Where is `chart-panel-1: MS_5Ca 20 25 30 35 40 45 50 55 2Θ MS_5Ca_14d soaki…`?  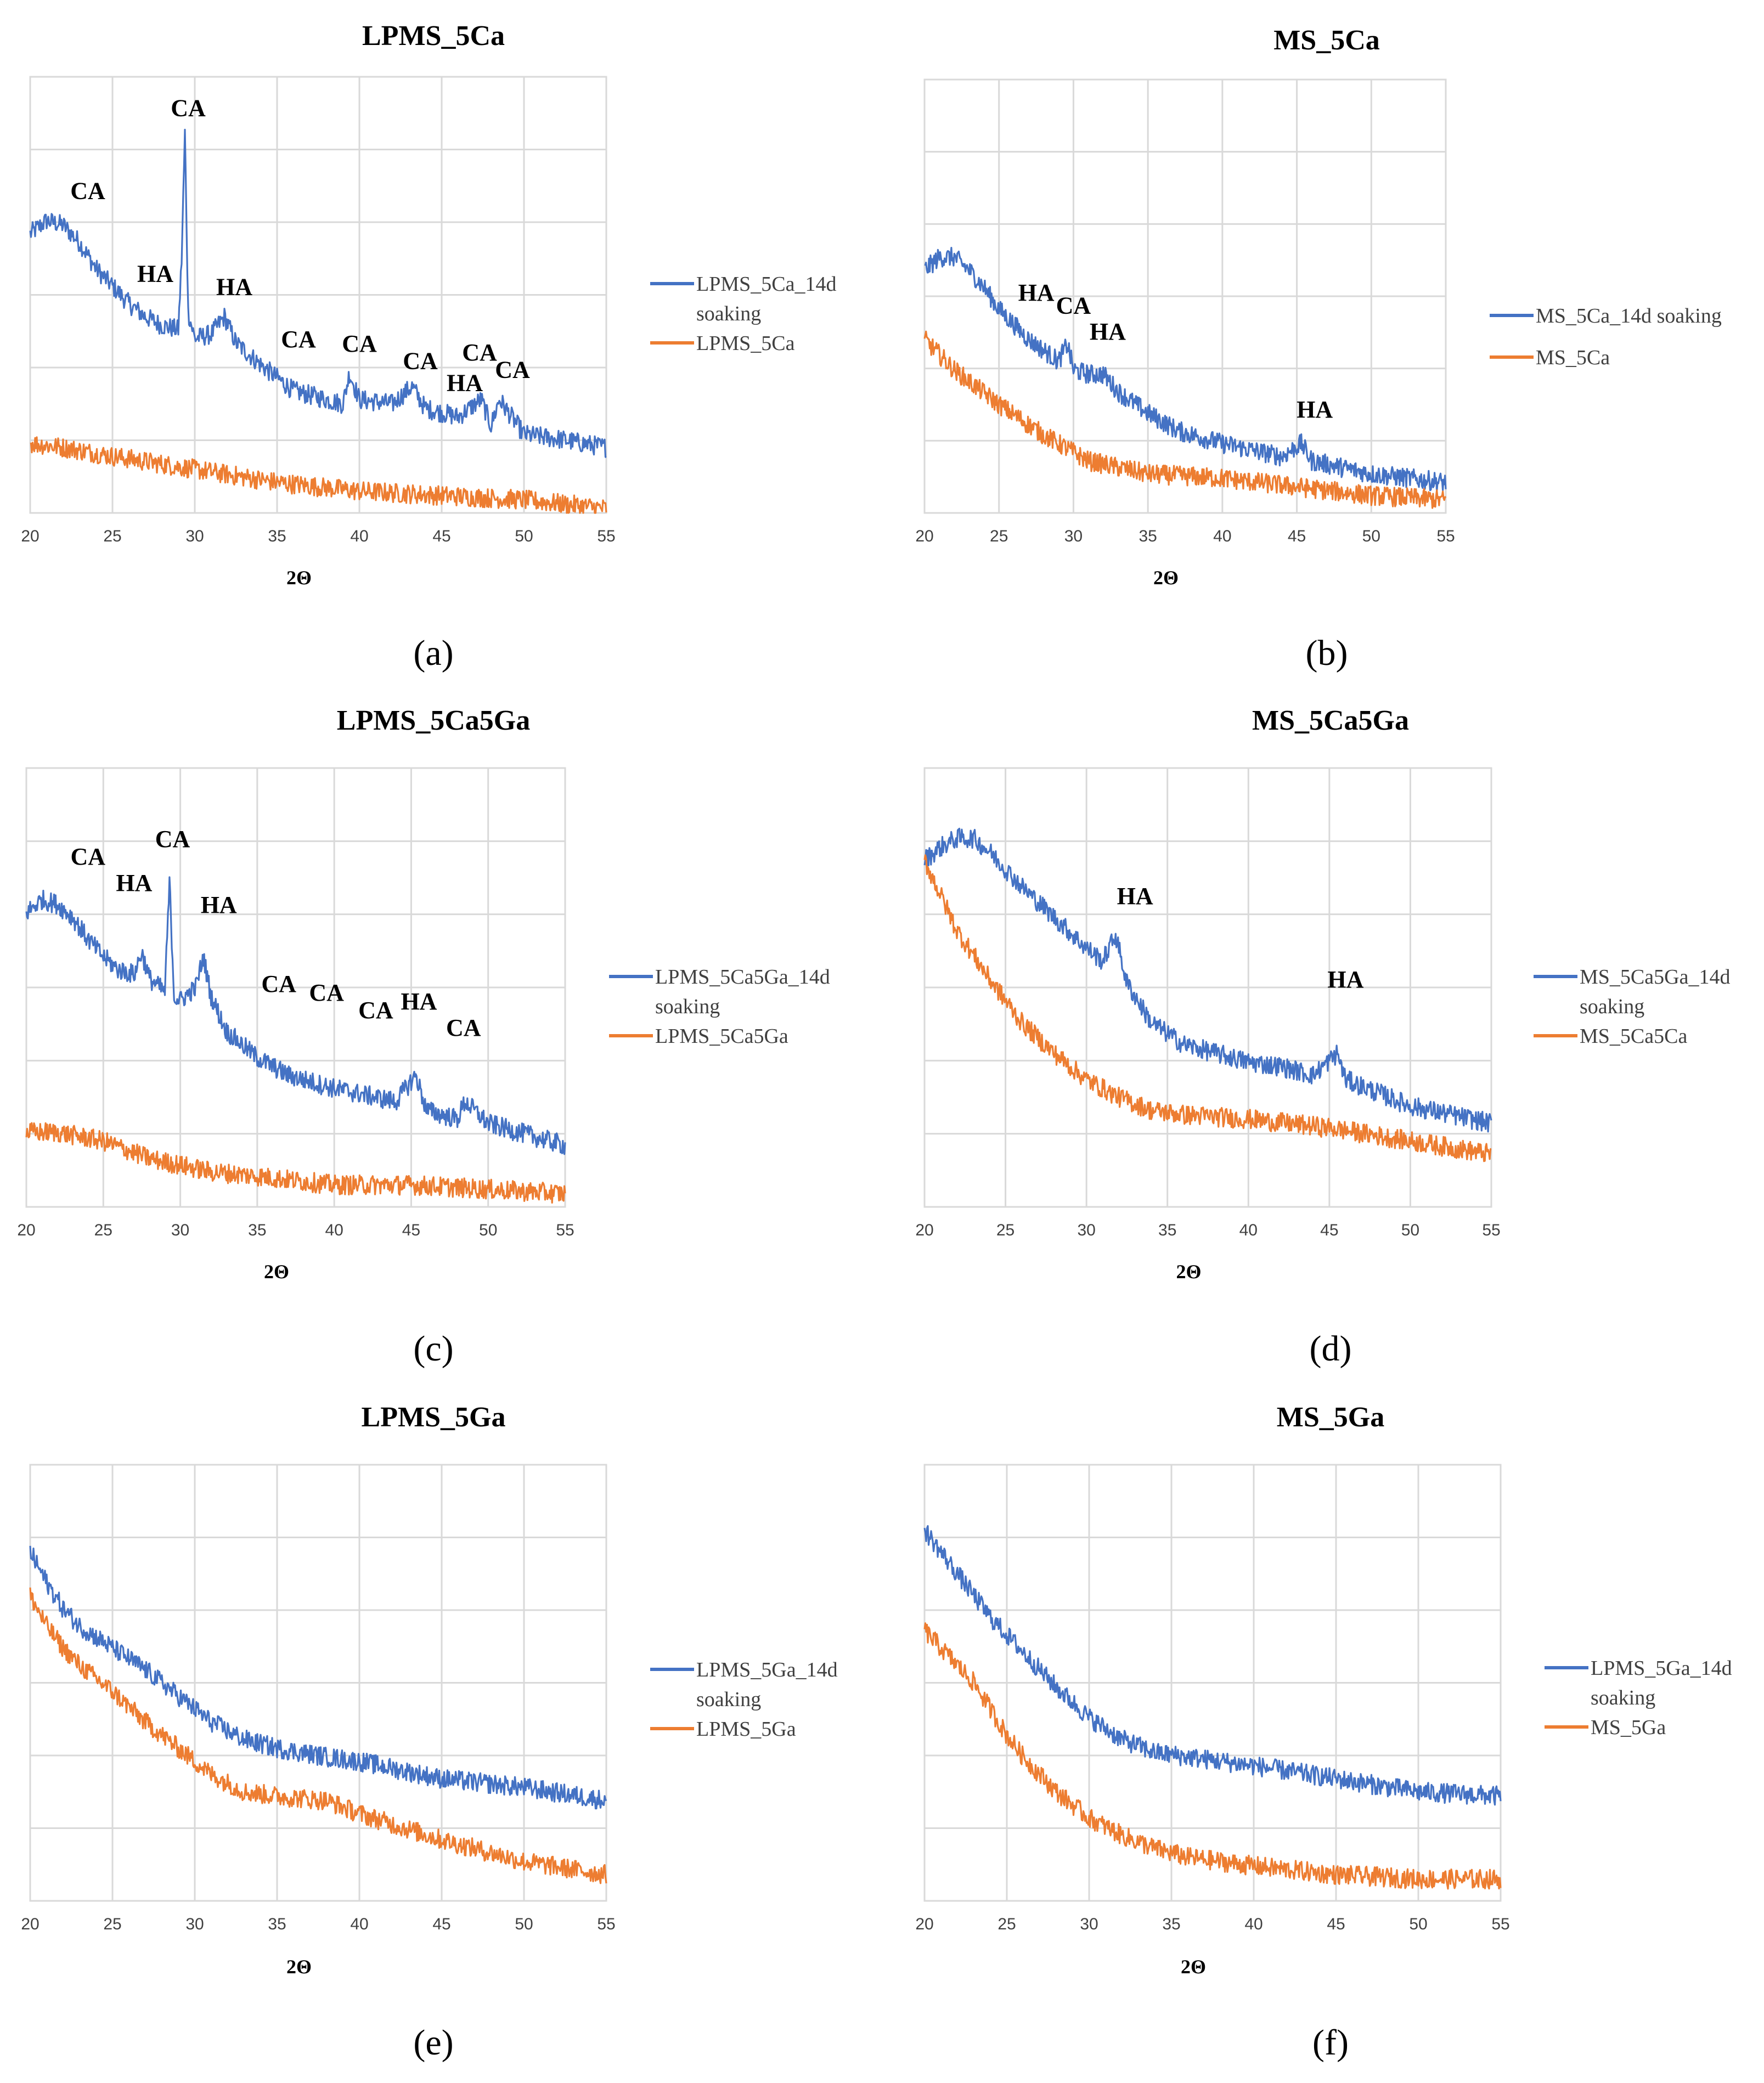 chart-panel-1: MS_5Ca 20 25 30 35 40 45 50 55 2Θ MS_5Ca_14d soaki… is located at coordinates (1318, 349).